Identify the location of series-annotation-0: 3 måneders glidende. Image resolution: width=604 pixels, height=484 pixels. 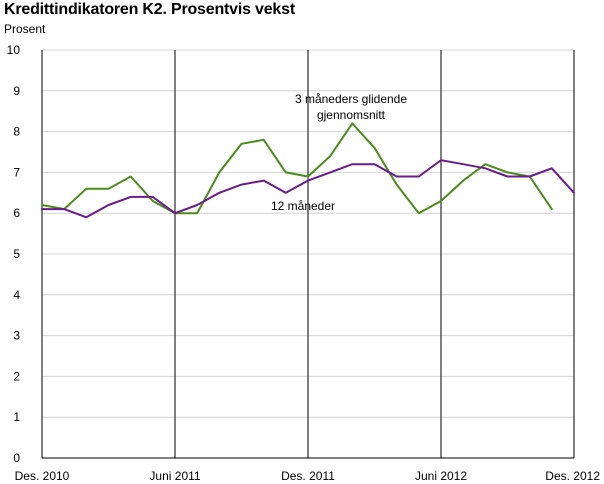
(351, 99).